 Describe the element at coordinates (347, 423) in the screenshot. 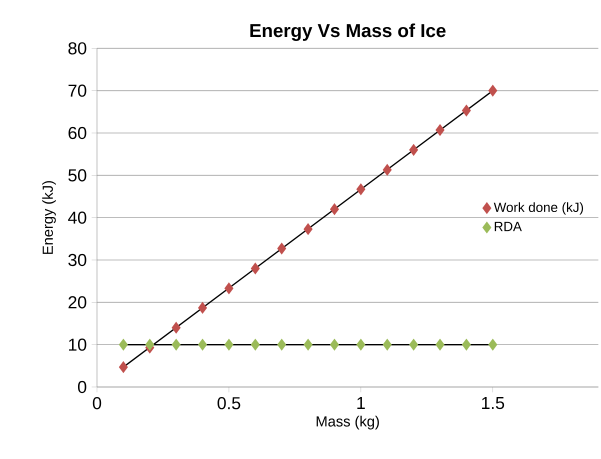

I see `x-axis-title: Mass (kg)` at that location.